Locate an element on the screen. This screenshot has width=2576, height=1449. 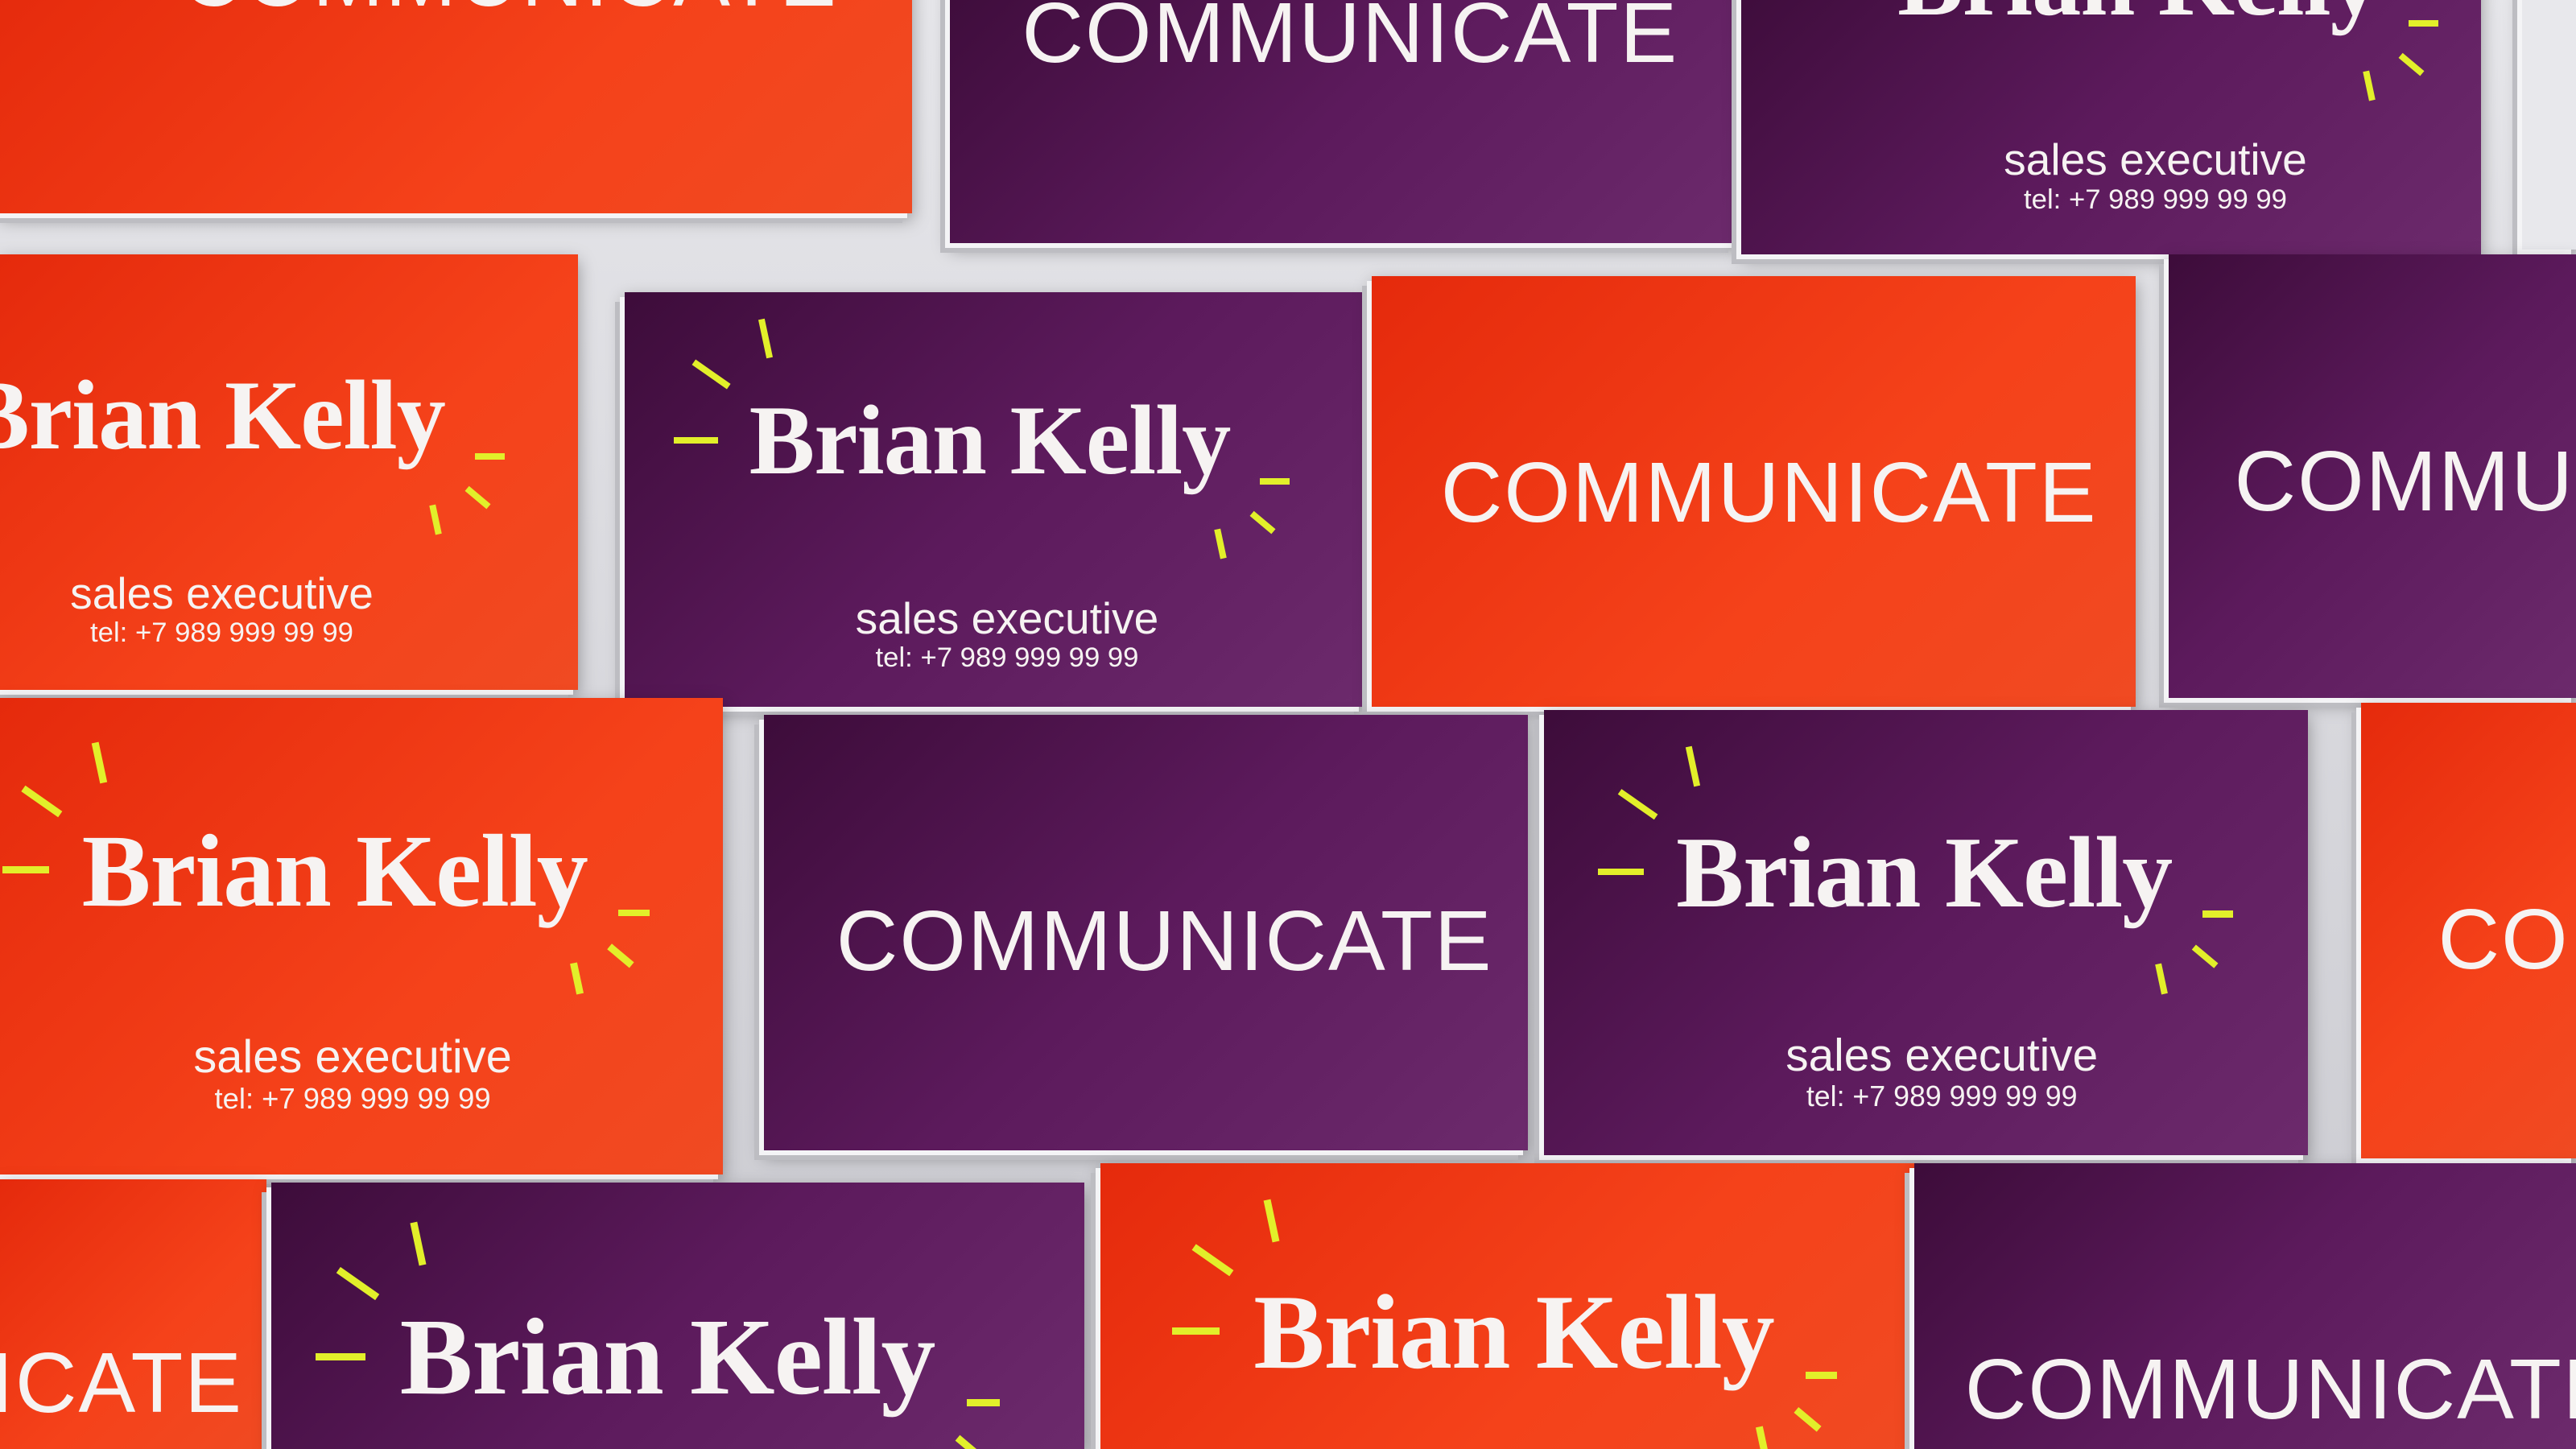
card-orange-name: Brian Kelly is located at coordinates (1509, 1305).